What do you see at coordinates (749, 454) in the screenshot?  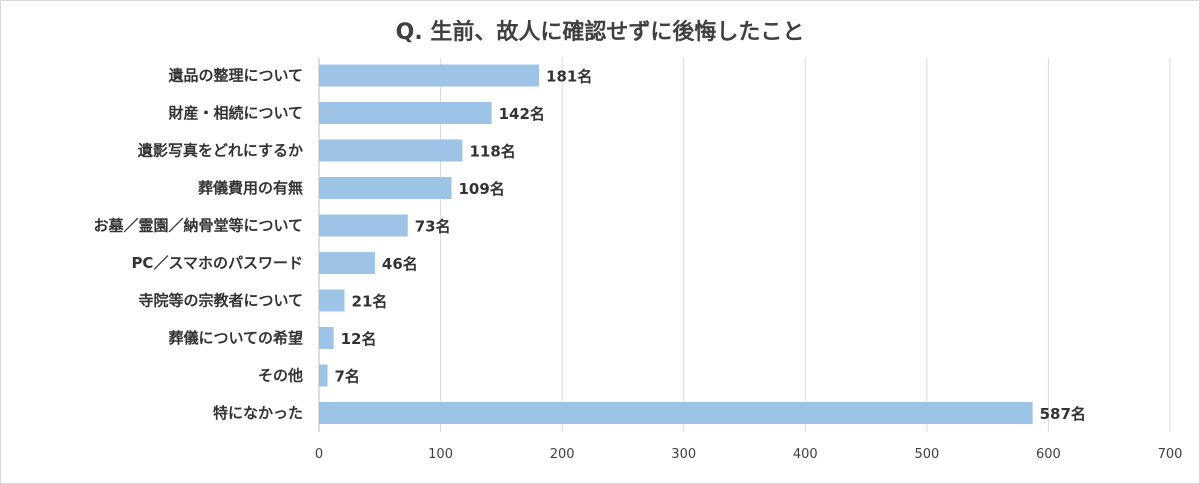 I see `x-tick-labels: 0 100 200 300 400 500 600 700` at bounding box center [749, 454].